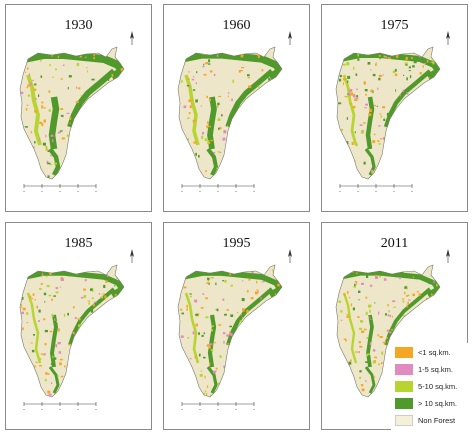 This screenshot has width=474, height=438. What do you see at coordinates (192, 110) in the screenshot?
I see `forest-belt-west` at bounding box center [192, 110].